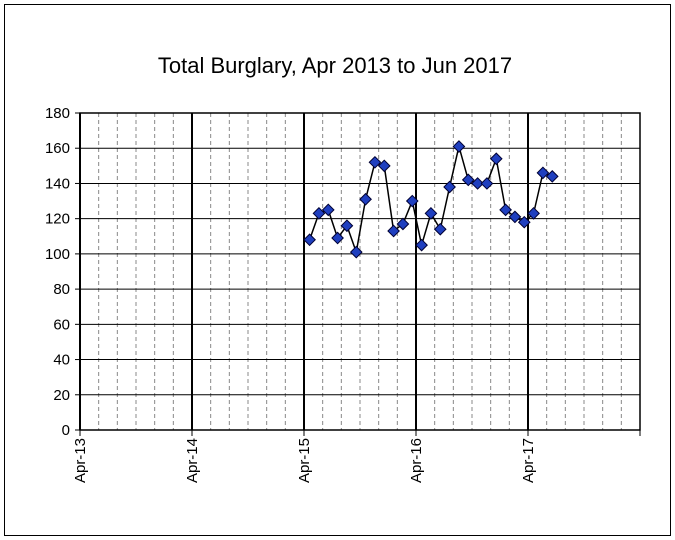  Describe the element at coordinates (57, 148) in the screenshot. I see `y-tick-label: 160` at that location.